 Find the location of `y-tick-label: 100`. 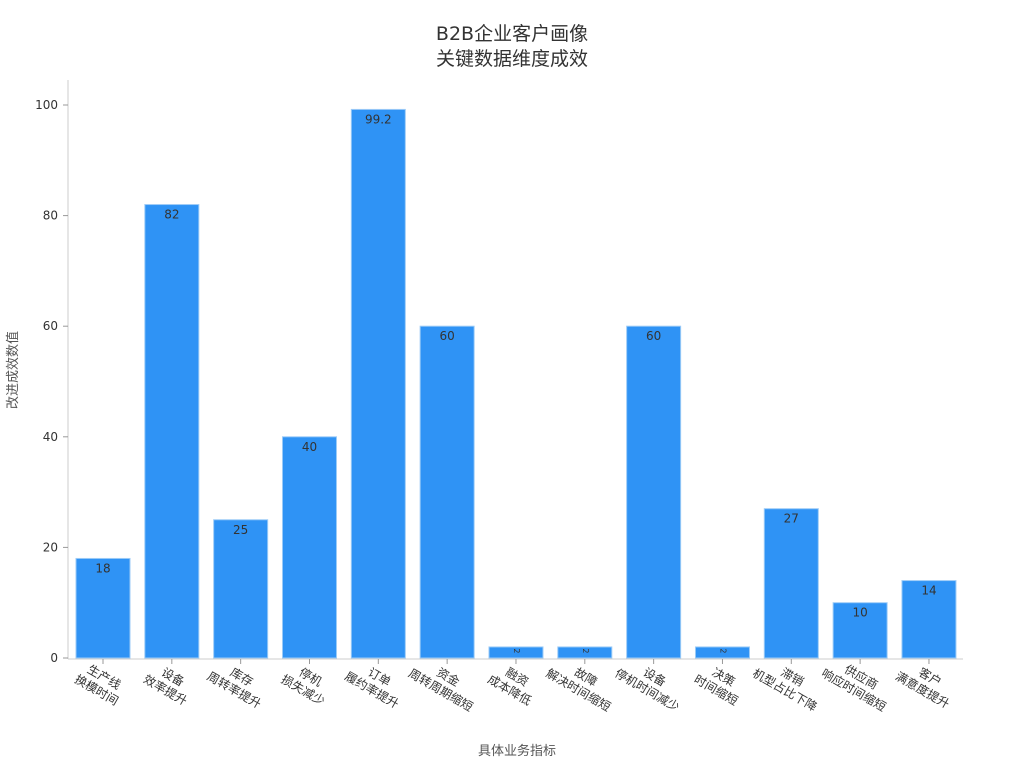

y-tick-label: 100 is located at coordinates (46, 105).